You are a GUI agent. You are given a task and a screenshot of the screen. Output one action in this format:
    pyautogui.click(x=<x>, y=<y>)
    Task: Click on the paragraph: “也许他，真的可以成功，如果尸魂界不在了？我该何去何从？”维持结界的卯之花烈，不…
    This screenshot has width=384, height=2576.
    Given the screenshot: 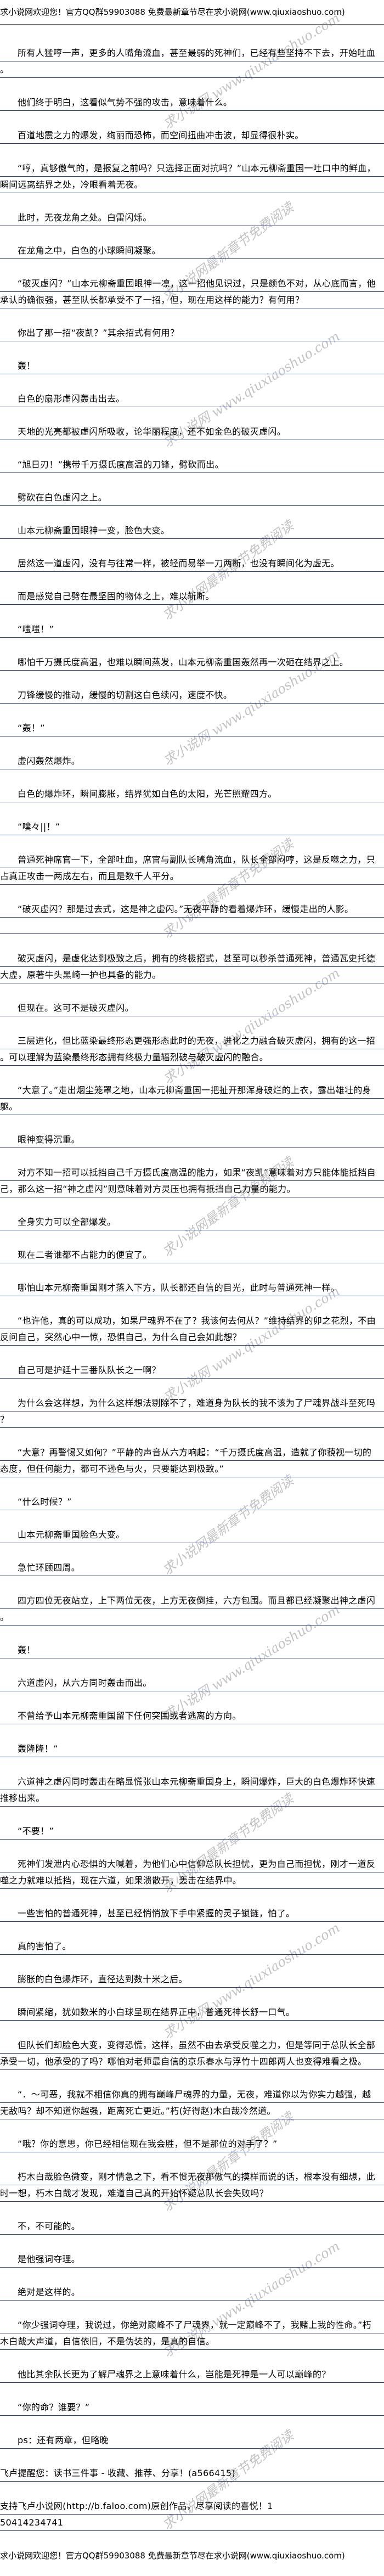 What is the action you would take?
    pyautogui.click(x=192, y=1329)
    